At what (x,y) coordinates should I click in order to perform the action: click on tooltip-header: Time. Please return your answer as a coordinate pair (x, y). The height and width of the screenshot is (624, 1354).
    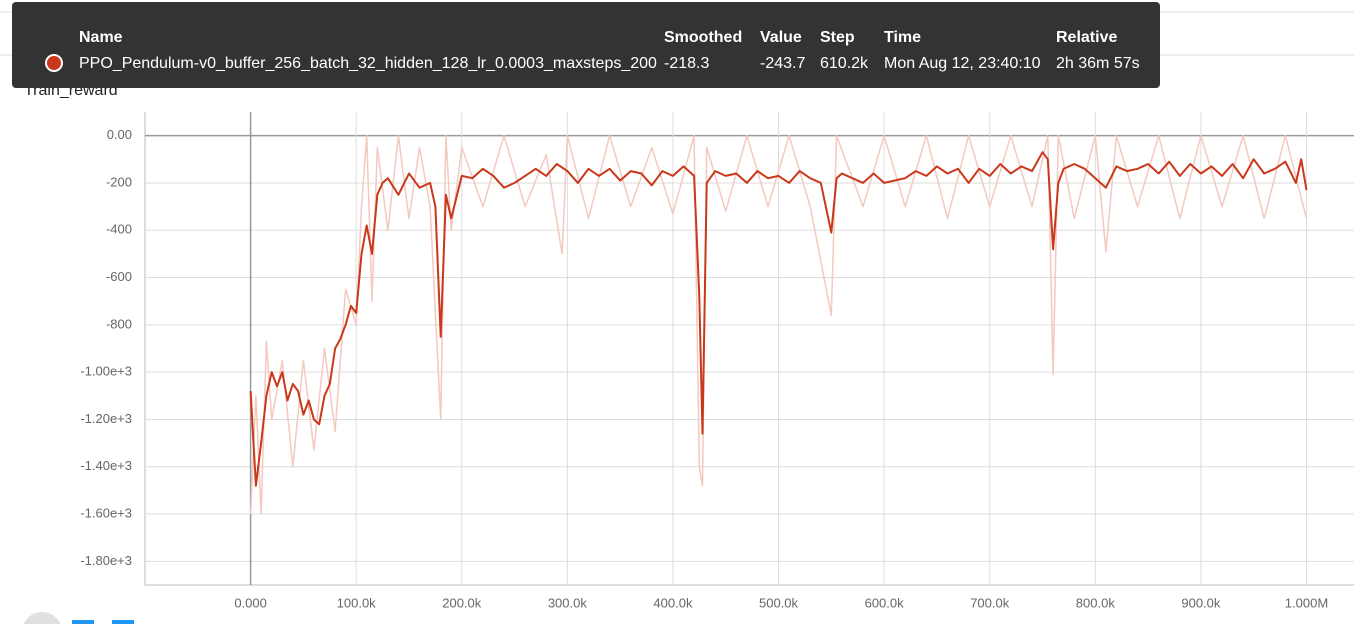
    Looking at the image, I should click on (903, 37).